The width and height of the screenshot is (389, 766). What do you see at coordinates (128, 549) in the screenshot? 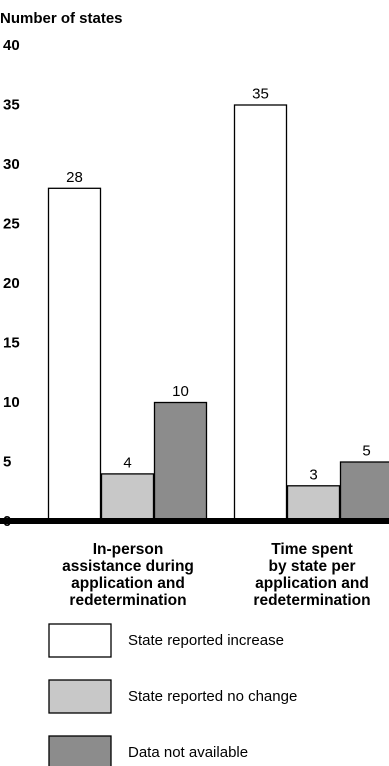
I see `category-label: In-person` at bounding box center [128, 549].